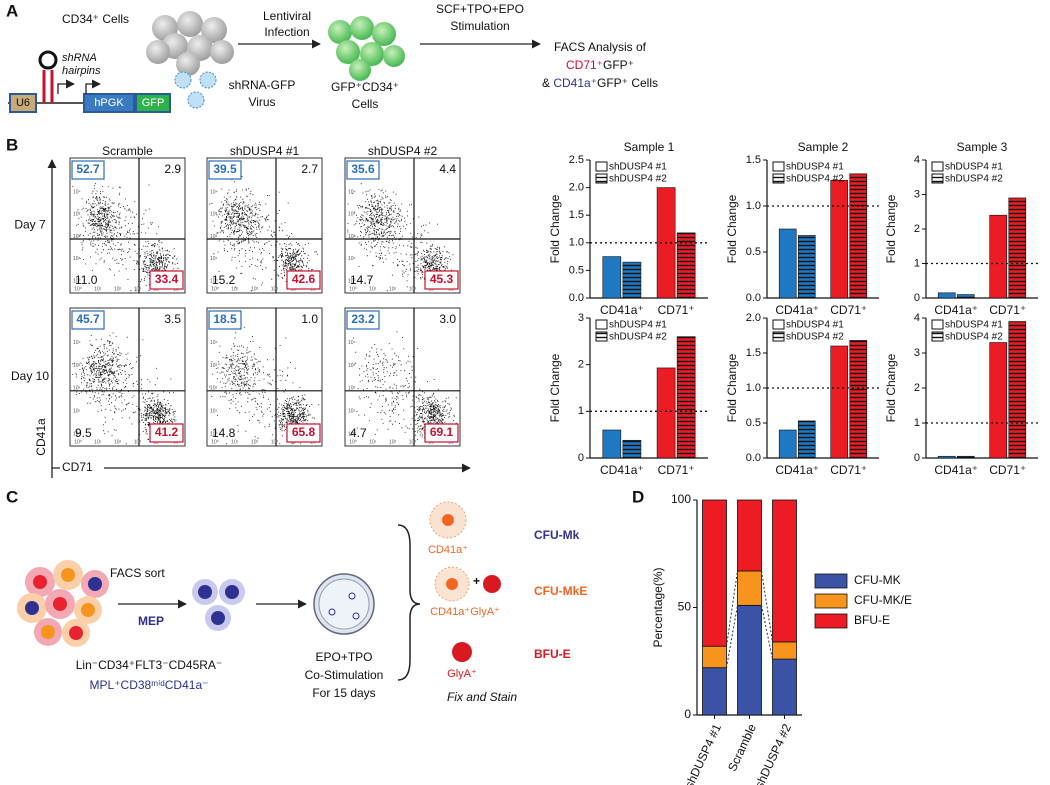  What do you see at coordinates (352, 193) in the screenshot?
I see `flow-tick: 10⁴` at bounding box center [352, 193].